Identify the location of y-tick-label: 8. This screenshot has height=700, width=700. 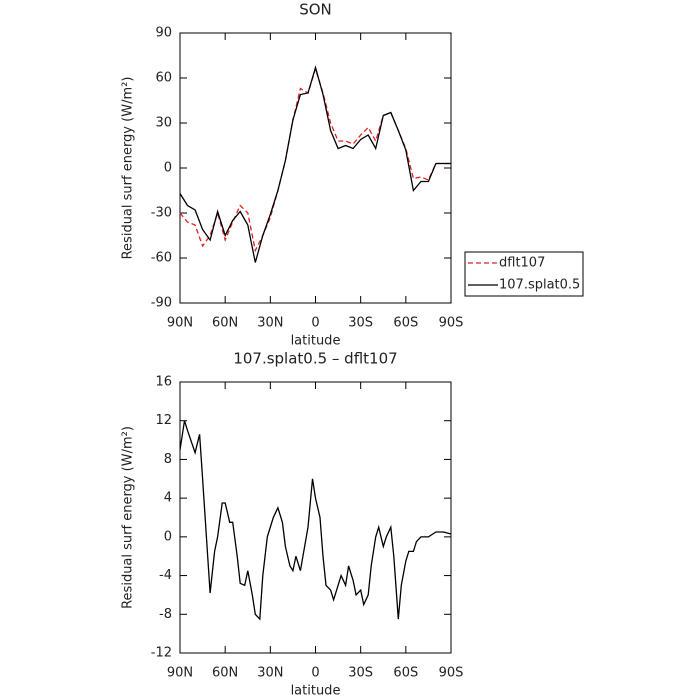
(168, 459).